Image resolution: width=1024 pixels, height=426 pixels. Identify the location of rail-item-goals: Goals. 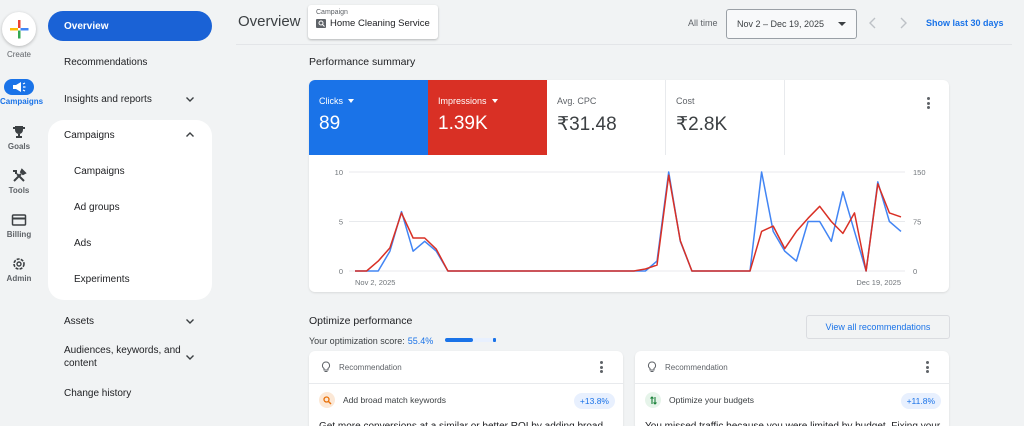
(19, 137).